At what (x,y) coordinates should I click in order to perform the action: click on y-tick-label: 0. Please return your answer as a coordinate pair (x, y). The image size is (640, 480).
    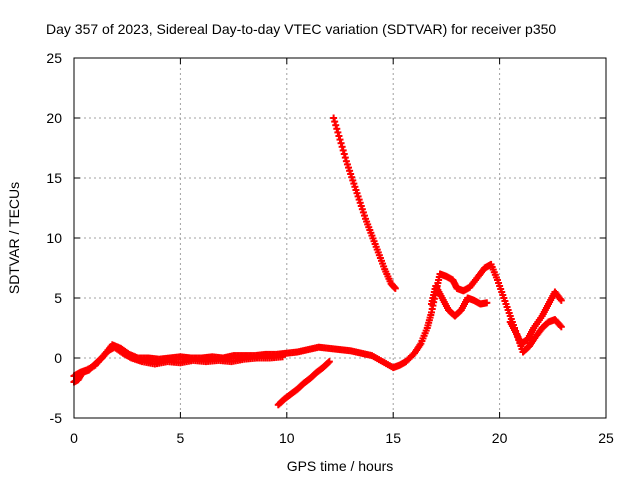
    Looking at the image, I should click on (58, 358).